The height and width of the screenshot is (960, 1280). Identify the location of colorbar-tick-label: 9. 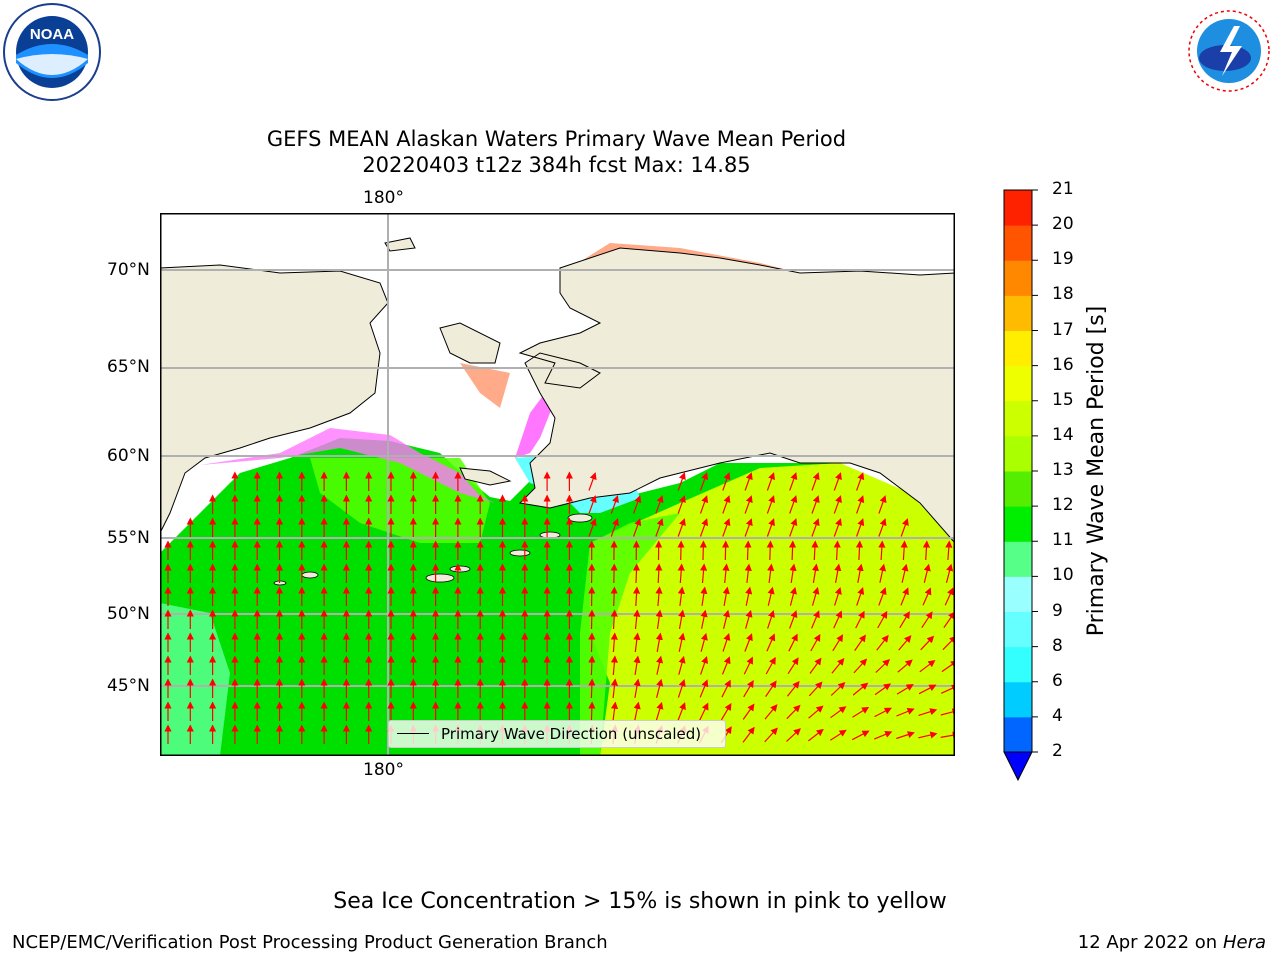
(1057, 610).